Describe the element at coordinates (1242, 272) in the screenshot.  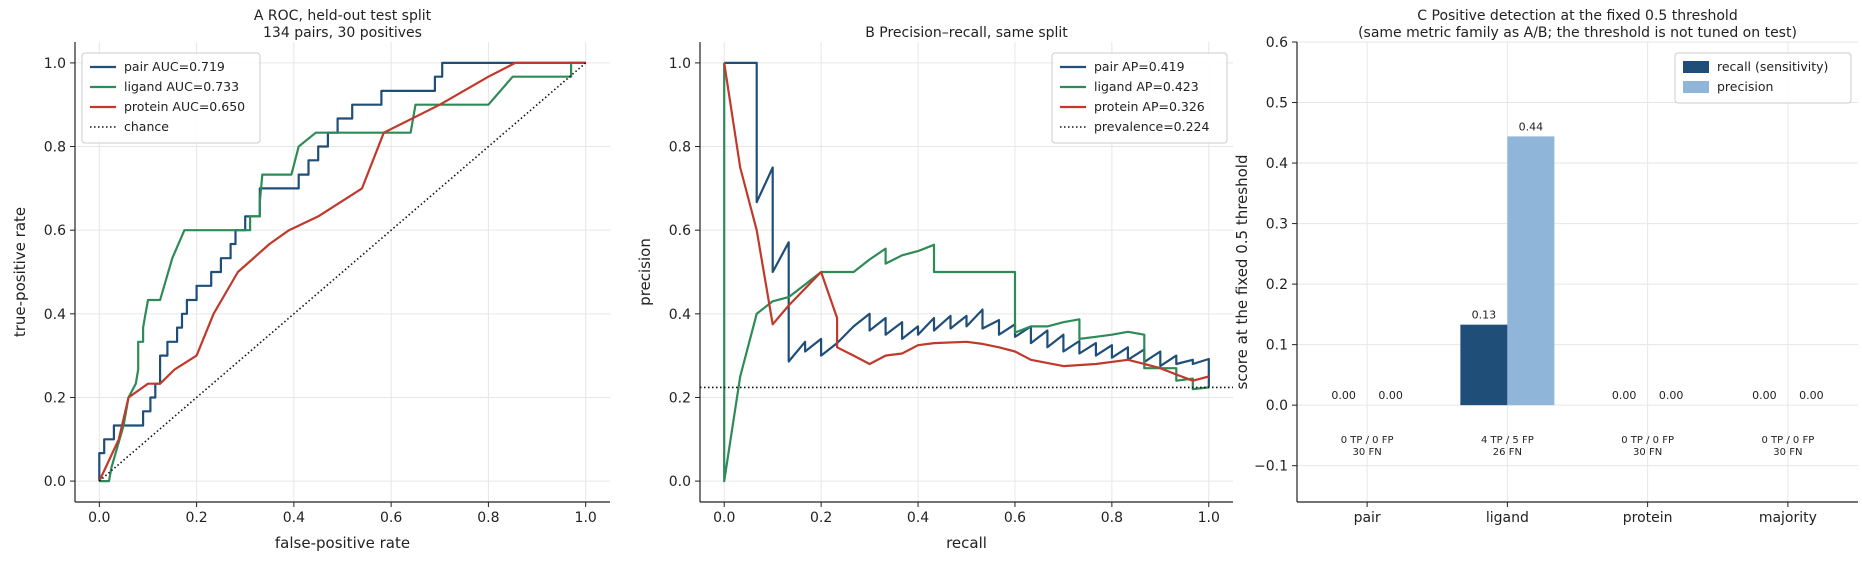
I see `y-axis-label: score at the fixed 0.5 threshold` at that location.